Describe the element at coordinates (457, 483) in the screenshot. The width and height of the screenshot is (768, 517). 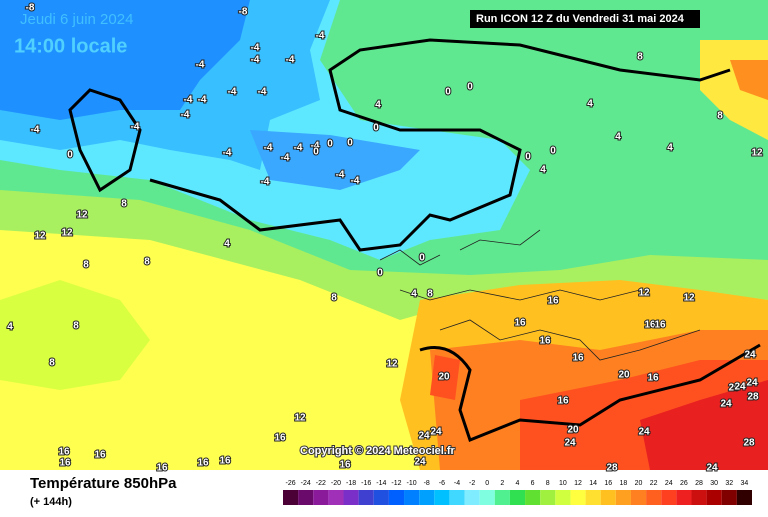
I see `colorbar-label: -4` at that location.